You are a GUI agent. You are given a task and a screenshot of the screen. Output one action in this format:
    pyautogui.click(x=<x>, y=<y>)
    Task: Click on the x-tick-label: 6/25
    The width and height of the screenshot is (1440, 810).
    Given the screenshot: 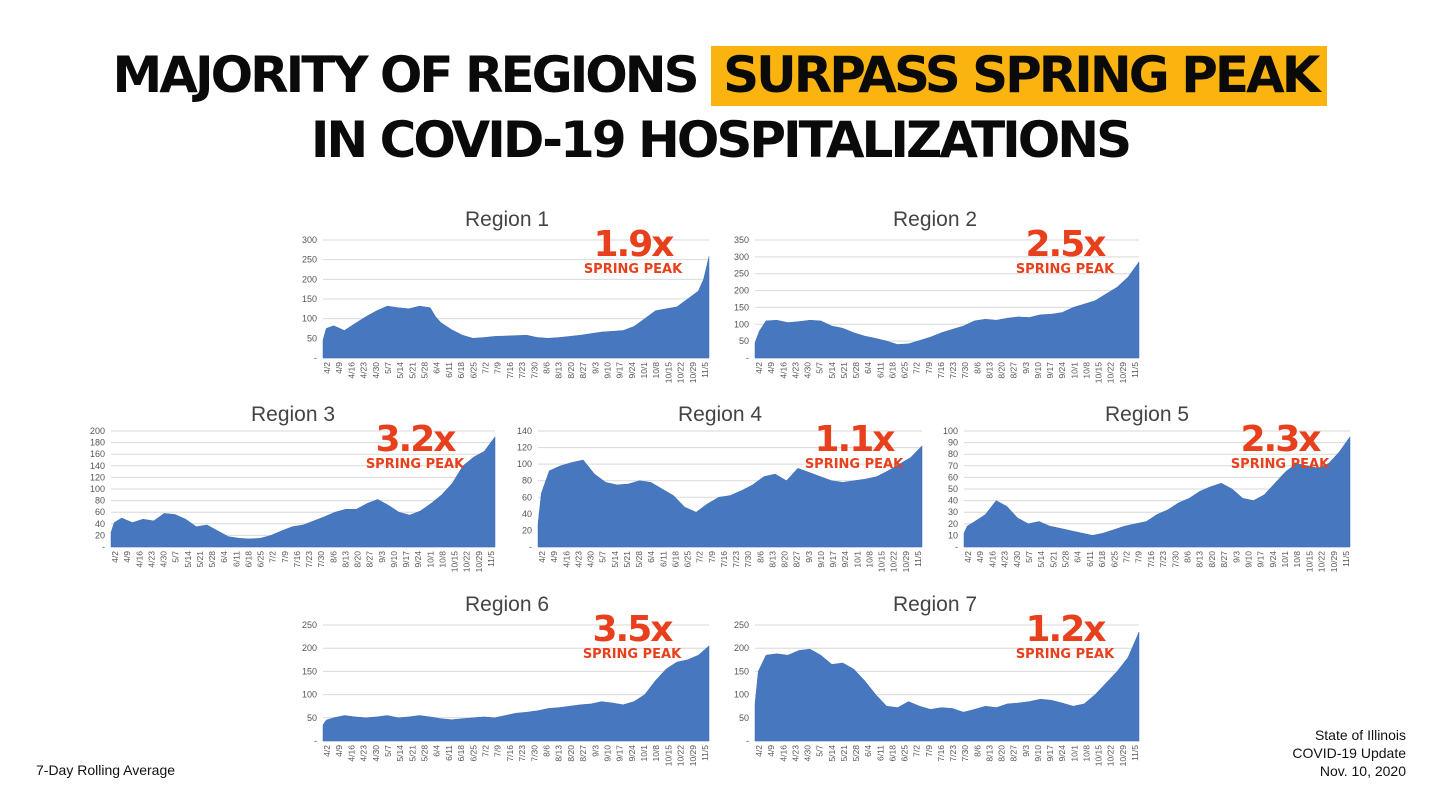 What is the action you would take?
    pyautogui.click(x=905, y=753)
    